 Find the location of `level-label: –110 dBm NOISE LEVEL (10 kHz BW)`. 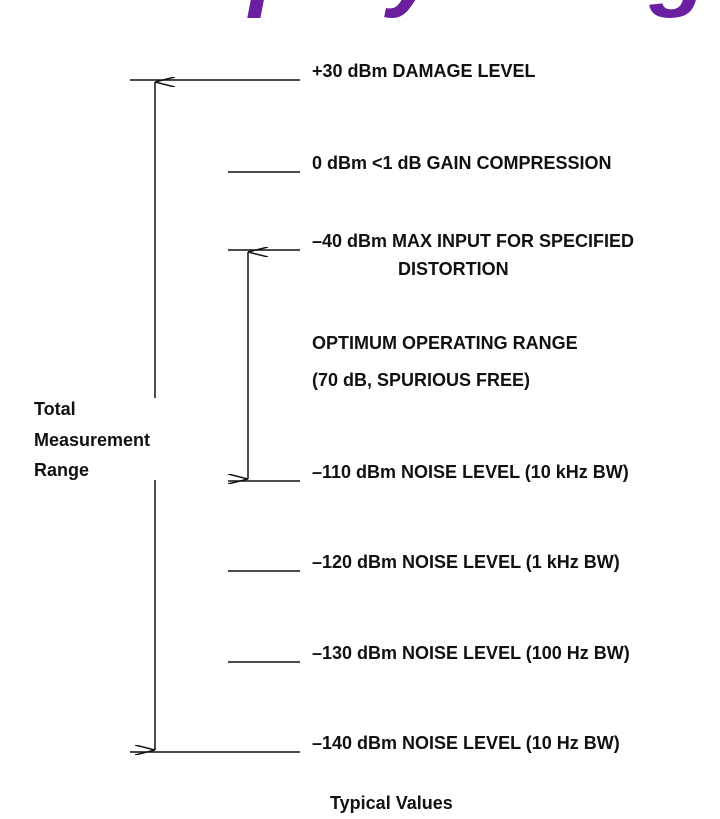

level-label: –110 dBm NOISE LEVEL (10 kHz BW) is located at coordinates (470, 472).